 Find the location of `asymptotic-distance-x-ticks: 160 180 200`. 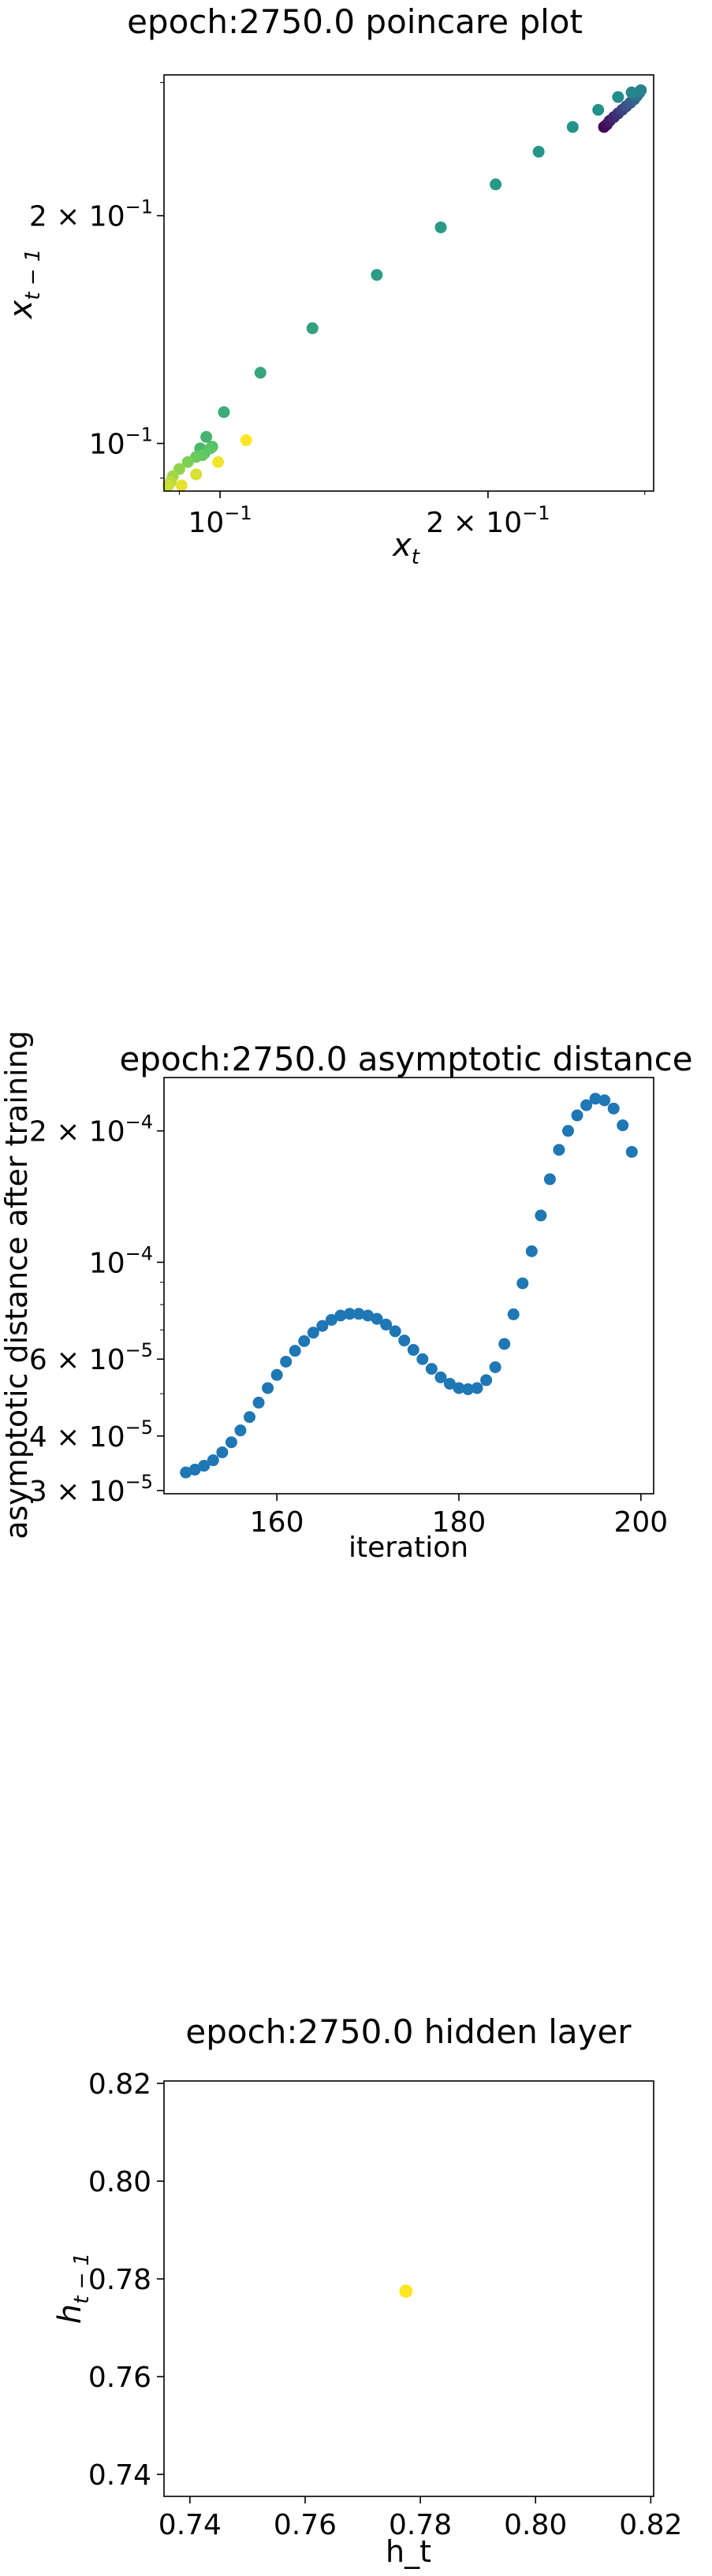

asymptotic-distance-x-ticks: 160 180 200 is located at coordinates (459, 1516).